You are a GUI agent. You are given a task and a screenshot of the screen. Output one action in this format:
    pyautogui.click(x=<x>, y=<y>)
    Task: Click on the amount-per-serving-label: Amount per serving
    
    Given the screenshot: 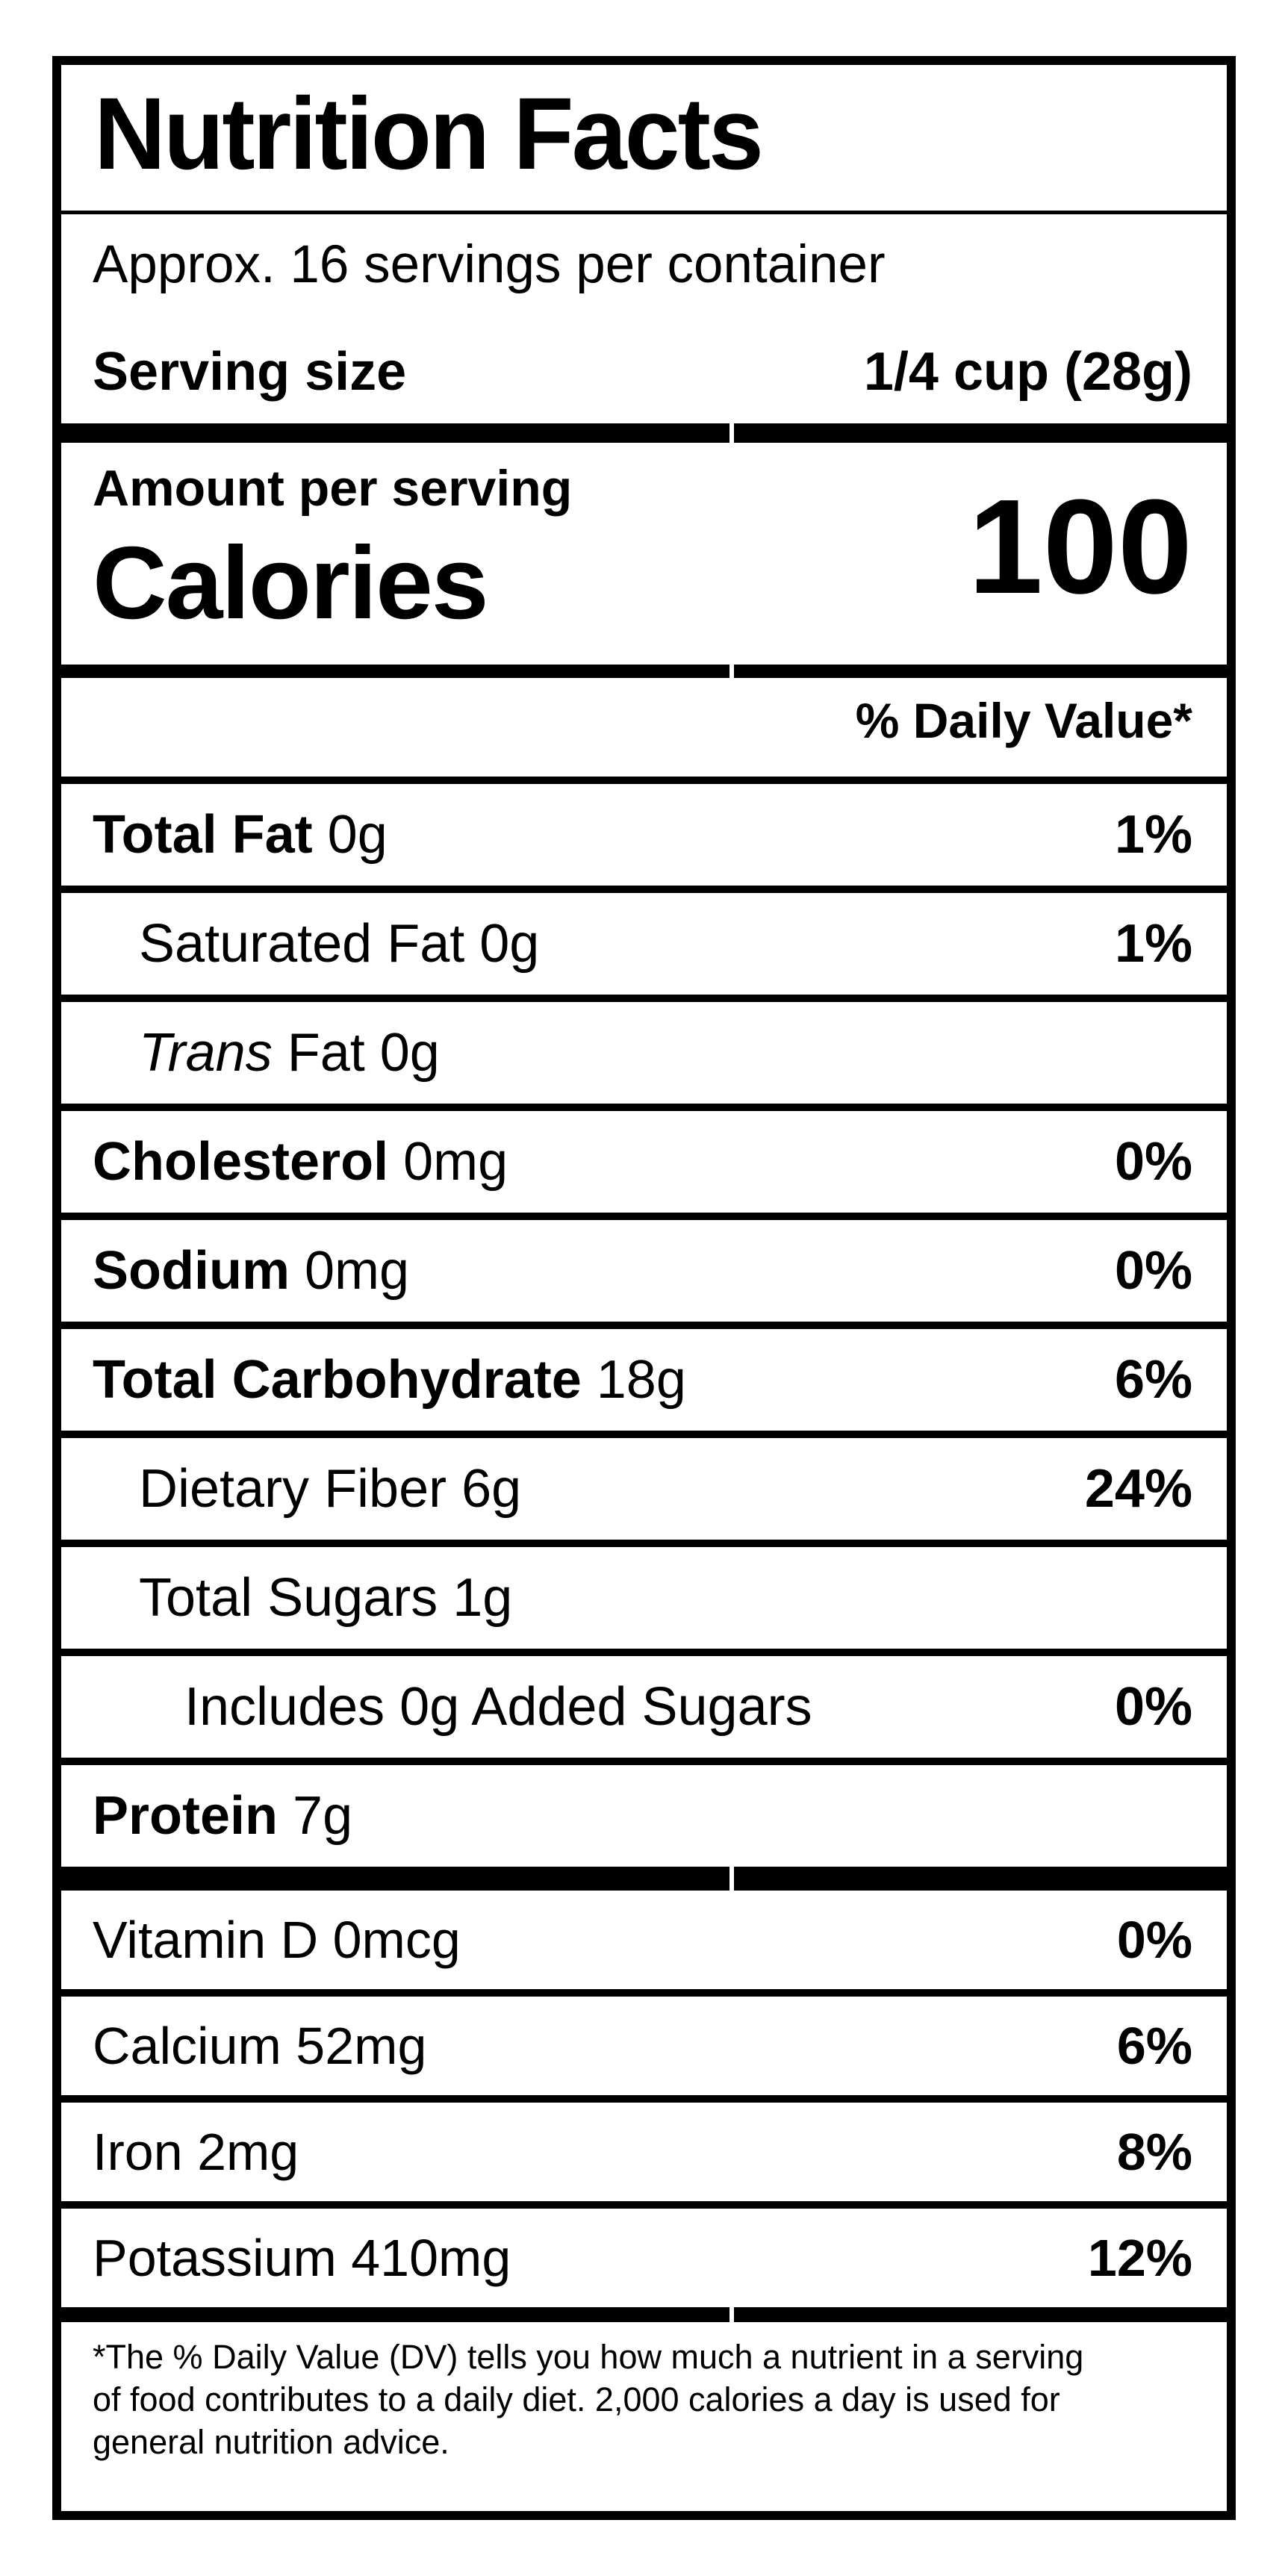 What is the action you would take?
    pyautogui.click(x=333, y=488)
    